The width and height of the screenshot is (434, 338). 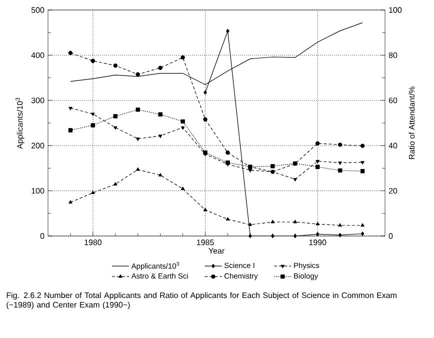 I want to click on y2-tick-label: 0, so click(x=390, y=236).